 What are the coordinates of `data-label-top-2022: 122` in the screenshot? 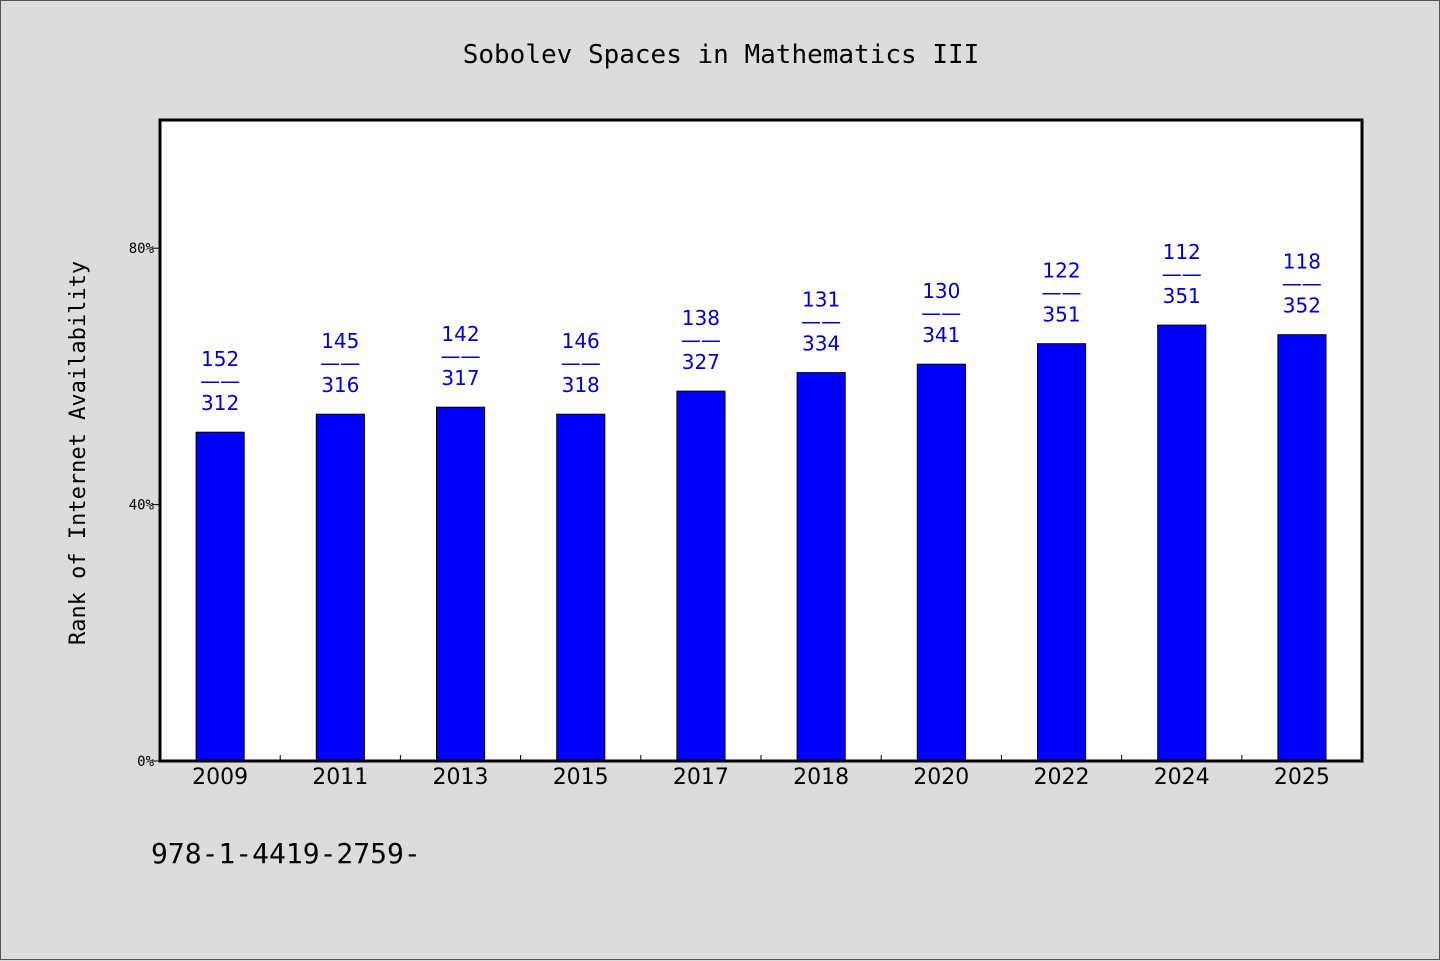 It's located at (1061, 271).